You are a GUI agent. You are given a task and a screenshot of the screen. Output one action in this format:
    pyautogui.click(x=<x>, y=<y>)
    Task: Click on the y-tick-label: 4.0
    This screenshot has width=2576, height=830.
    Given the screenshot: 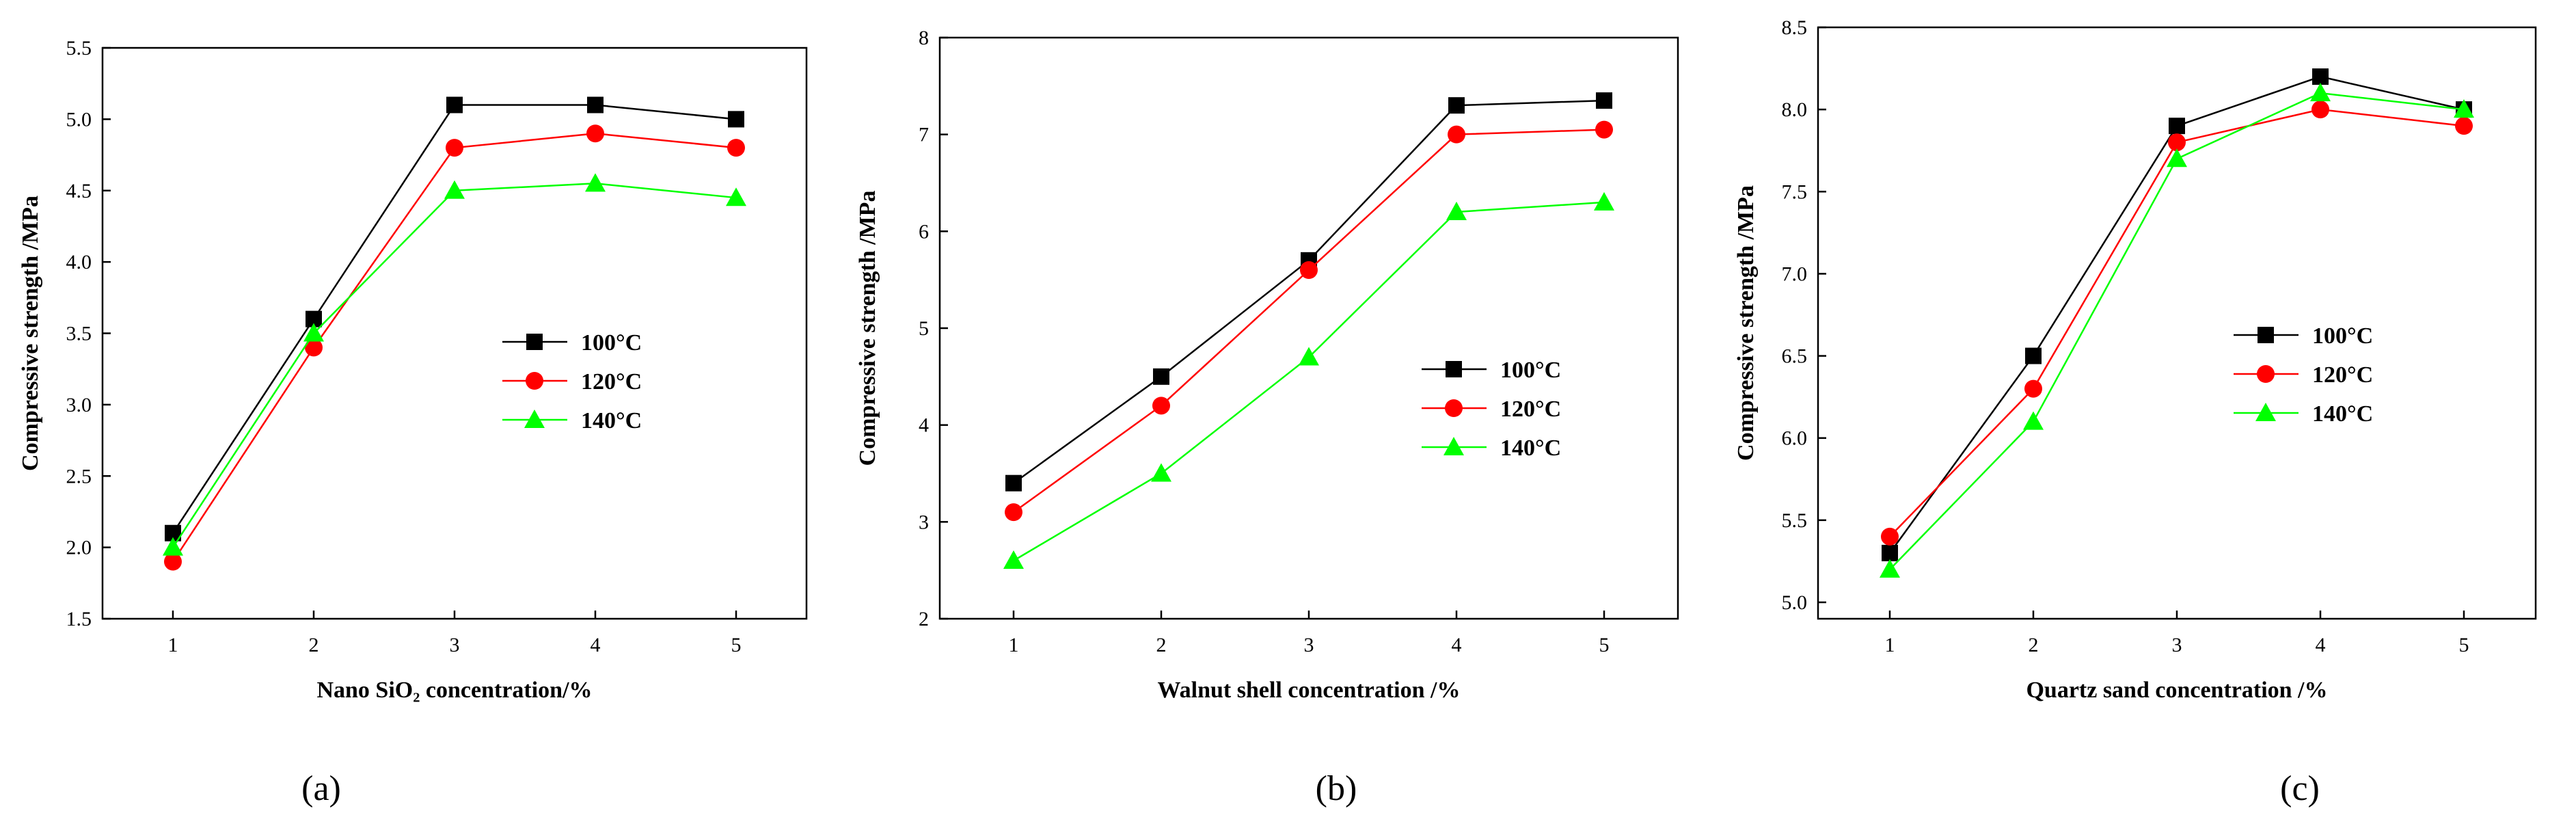 What is the action you would take?
    pyautogui.click(x=79, y=262)
    